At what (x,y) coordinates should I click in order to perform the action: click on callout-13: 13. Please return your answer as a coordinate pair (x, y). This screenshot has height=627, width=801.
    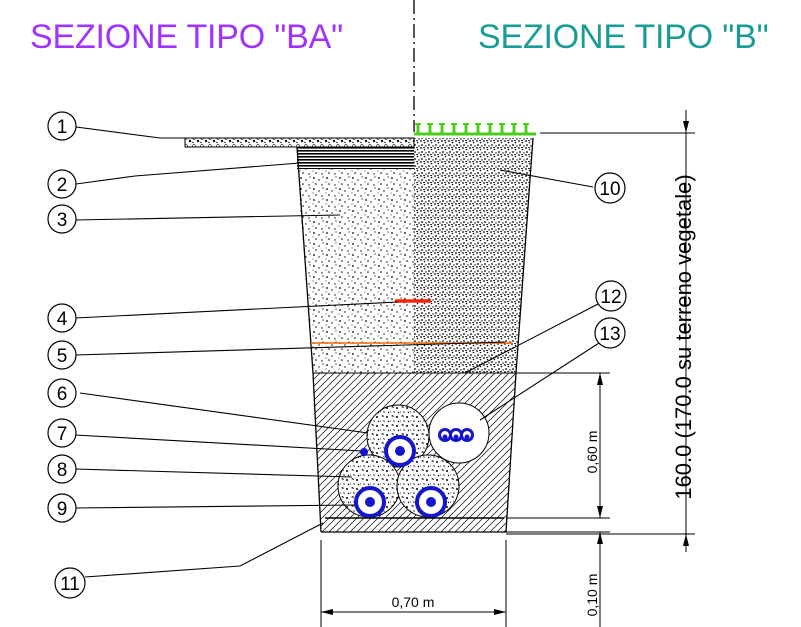
    Looking at the image, I should click on (610, 333).